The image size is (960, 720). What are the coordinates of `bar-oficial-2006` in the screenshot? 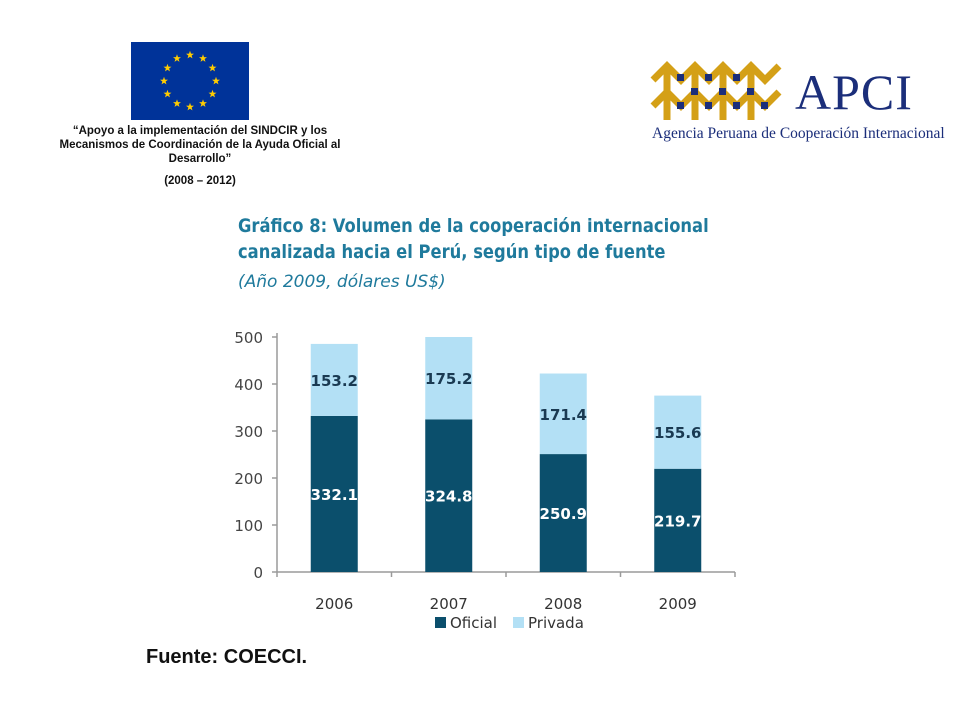 It's located at (334, 493).